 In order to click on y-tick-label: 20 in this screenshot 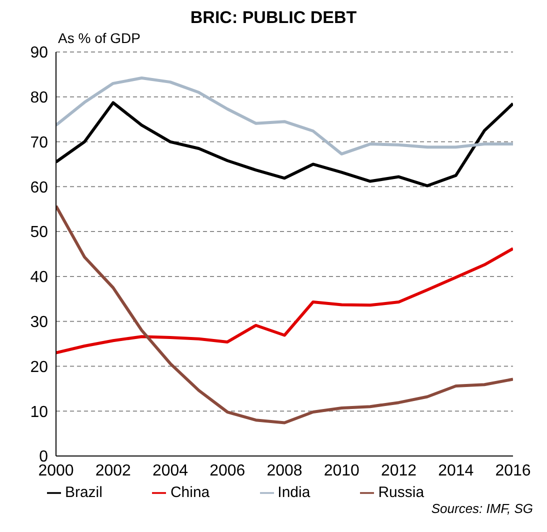, I will do `click(39, 367)`.